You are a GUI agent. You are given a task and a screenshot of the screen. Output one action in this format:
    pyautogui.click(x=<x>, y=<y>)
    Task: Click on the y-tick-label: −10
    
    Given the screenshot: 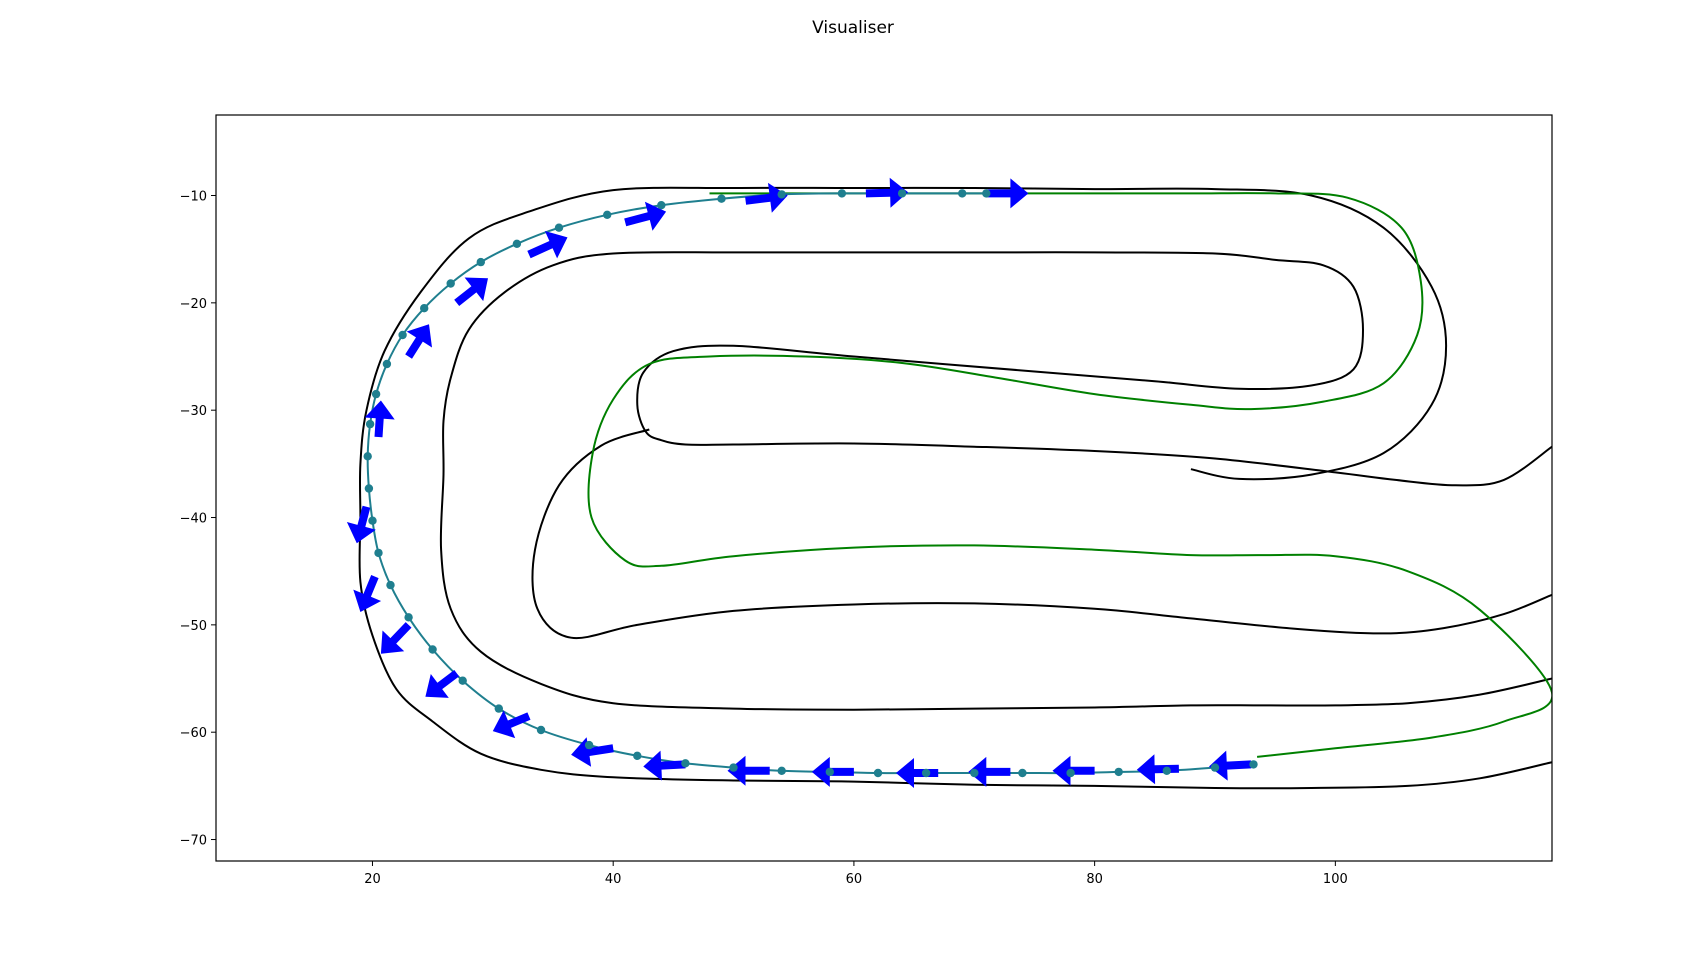 What is the action you would take?
    pyautogui.click(x=193, y=197)
    